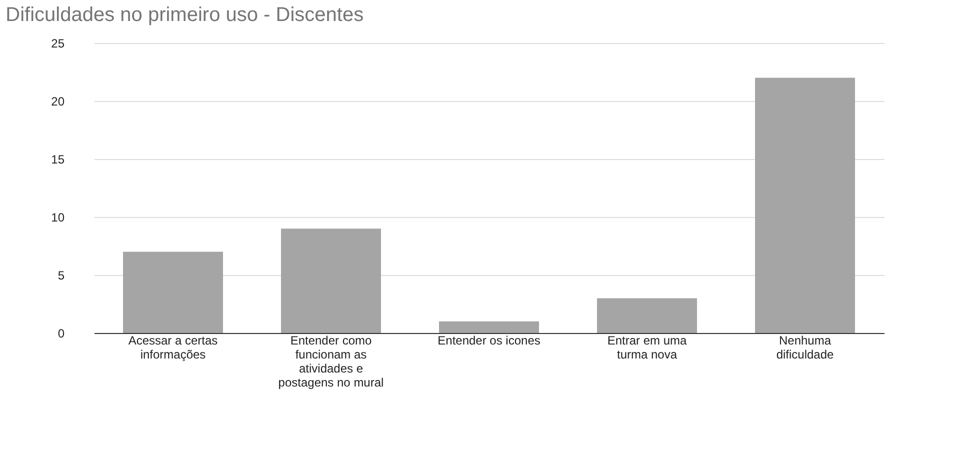  Describe the element at coordinates (185, 15) in the screenshot. I see `chart-title: Dificuldades no primeiro uso - Discentes` at that location.